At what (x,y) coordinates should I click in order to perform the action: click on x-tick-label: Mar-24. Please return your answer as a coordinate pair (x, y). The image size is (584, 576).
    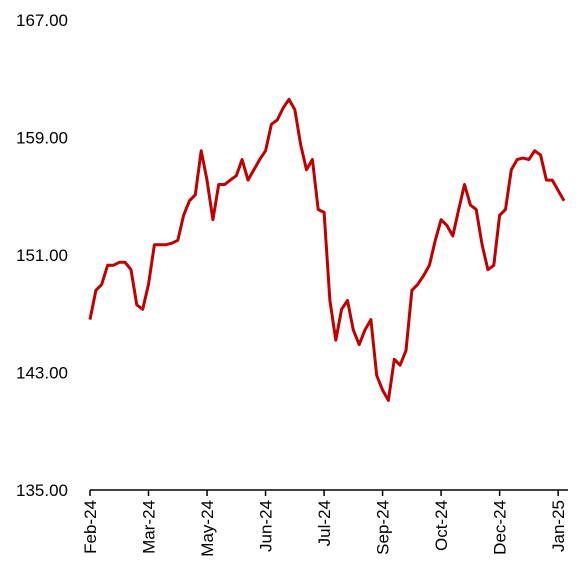
    Looking at the image, I should click on (149, 527).